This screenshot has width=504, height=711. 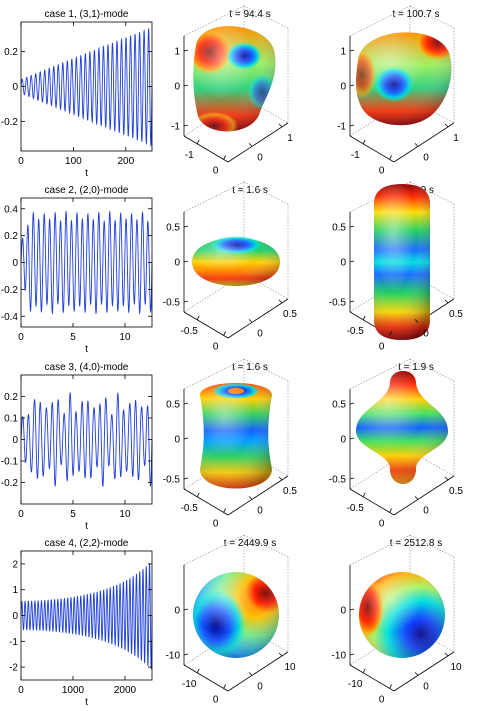 I want to click on snapshot-title: t = 1.9 s, so click(x=416, y=367).